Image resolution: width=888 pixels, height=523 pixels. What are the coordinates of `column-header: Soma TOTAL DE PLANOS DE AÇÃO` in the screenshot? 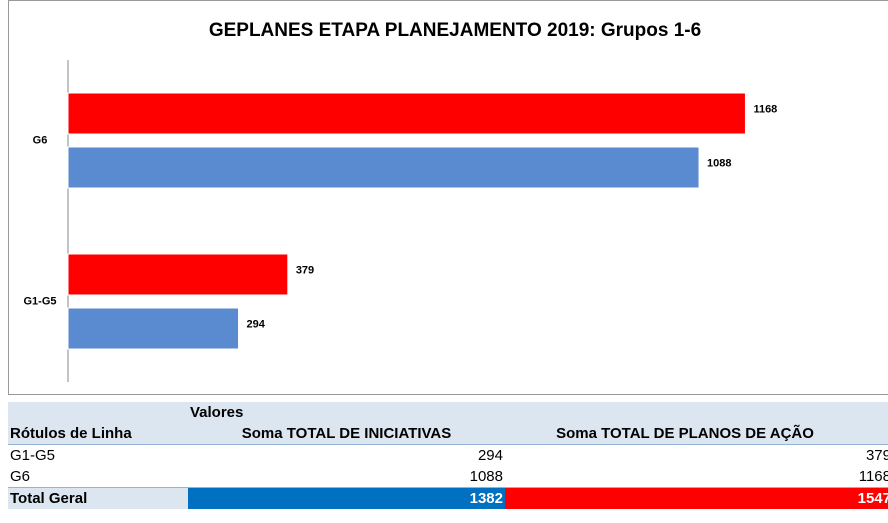 It's located at (696, 434).